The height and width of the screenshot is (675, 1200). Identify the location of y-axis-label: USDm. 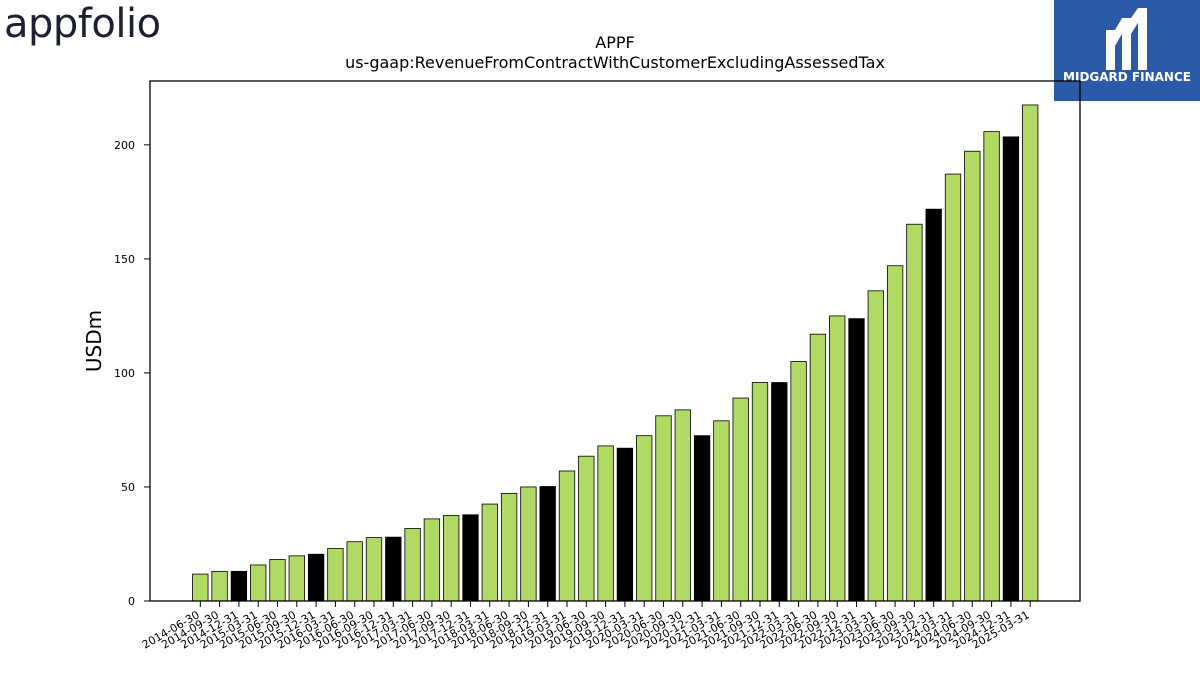
(94, 341).